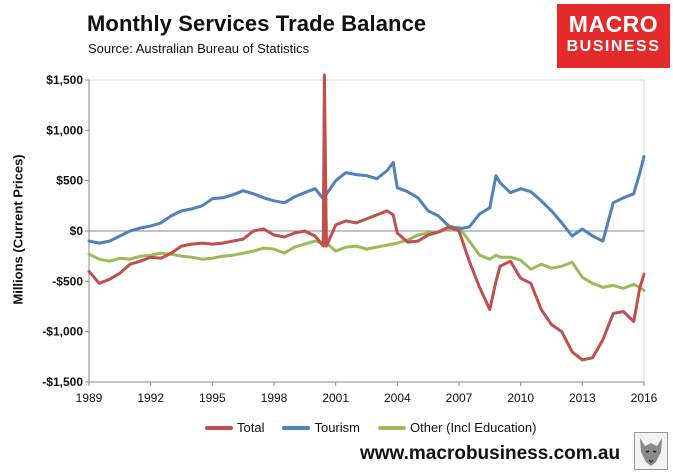 This screenshot has height=475, width=673. What do you see at coordinates (89, 398) in the screenshot?
I see `x-tick-label: 1989` at bounding box center [89, 398].